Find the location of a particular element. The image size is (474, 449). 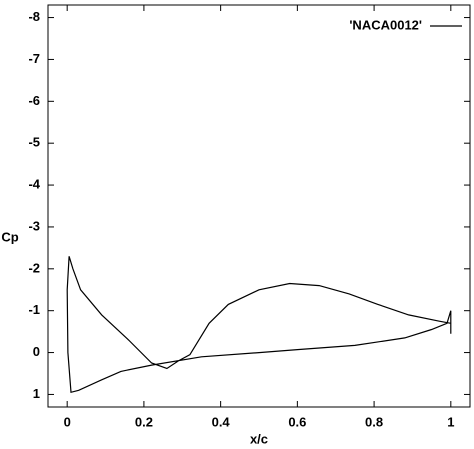

legend-label: 'NACA0012' is located at coordinates (385, 24).